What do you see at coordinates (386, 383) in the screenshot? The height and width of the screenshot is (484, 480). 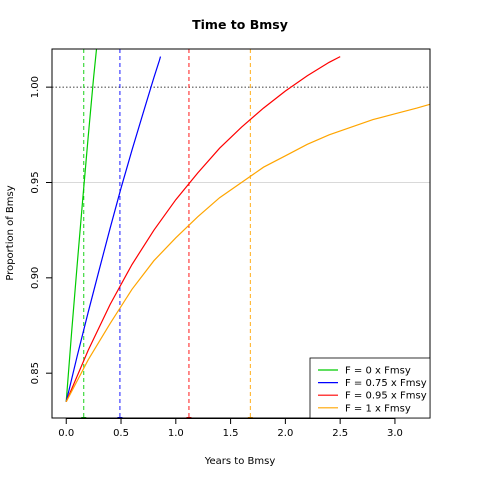 I see `legend-label-1: F = 0.75 x Fmsy` at bounding box center [386, 383].